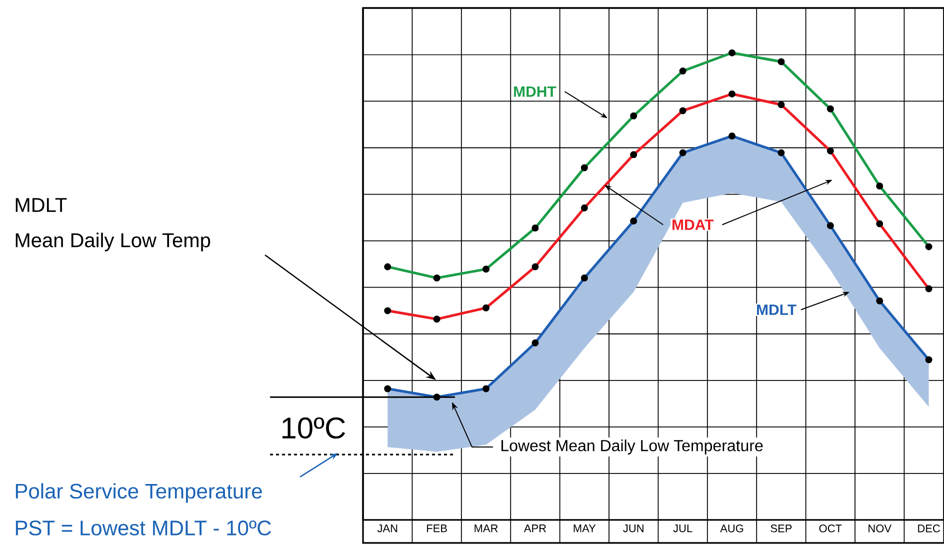 The width and height of the screenshot is (944, 545). Describe the element at coordinates (535, 528) in the screenshot. I see `x-tick-label: APR` at that location.